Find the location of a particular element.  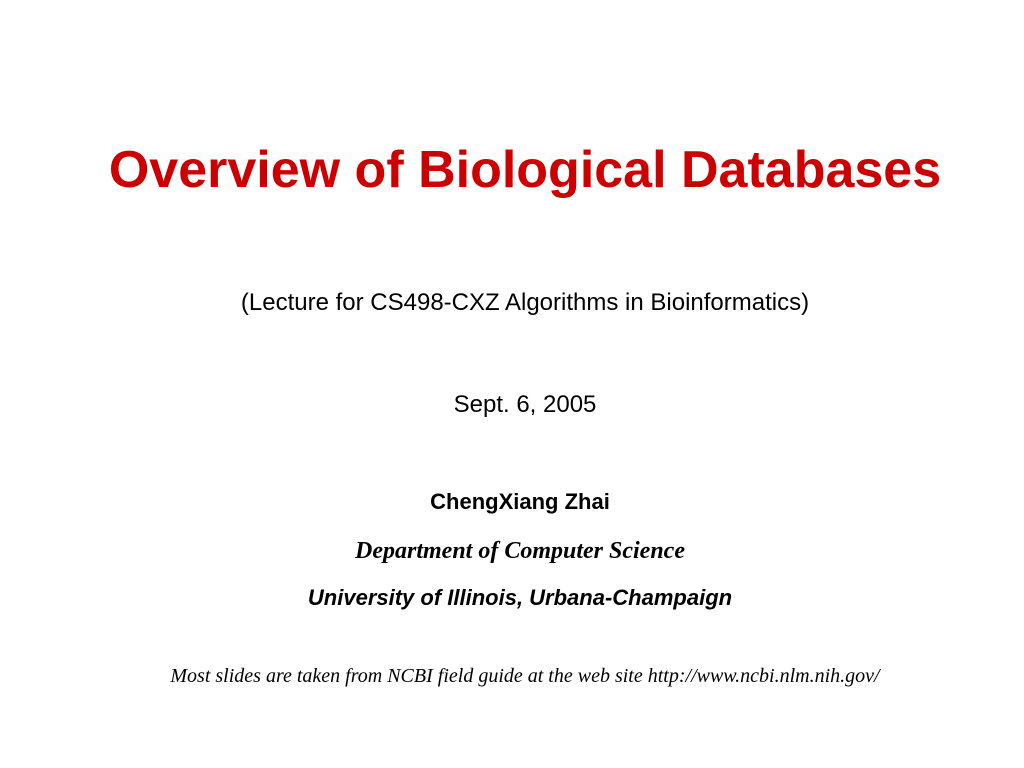

author-name: ChengXiang Zhai is located at coordinates (520, 501).